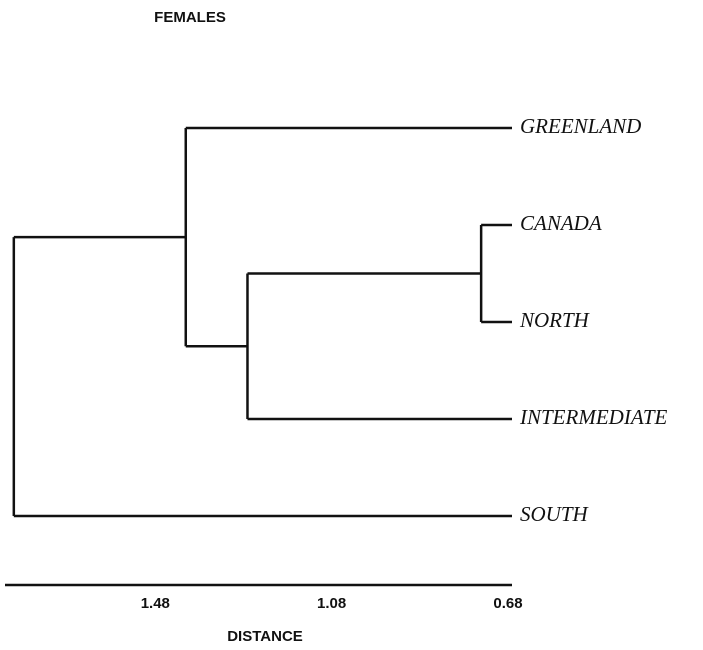 This screenshot has height=650, width=703. I want to click on leaf-label: INTERMEDIATE, so click(593, 417).